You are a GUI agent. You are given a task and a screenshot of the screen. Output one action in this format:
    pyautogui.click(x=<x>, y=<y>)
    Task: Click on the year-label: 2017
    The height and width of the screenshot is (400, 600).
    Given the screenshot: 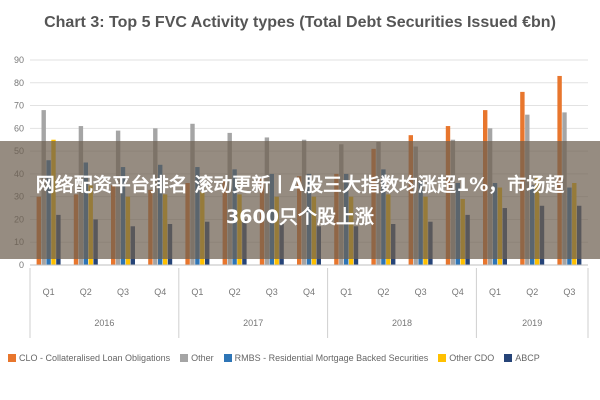 What is the action you would take?
    pyautogui.click(x=253, y=323)
    